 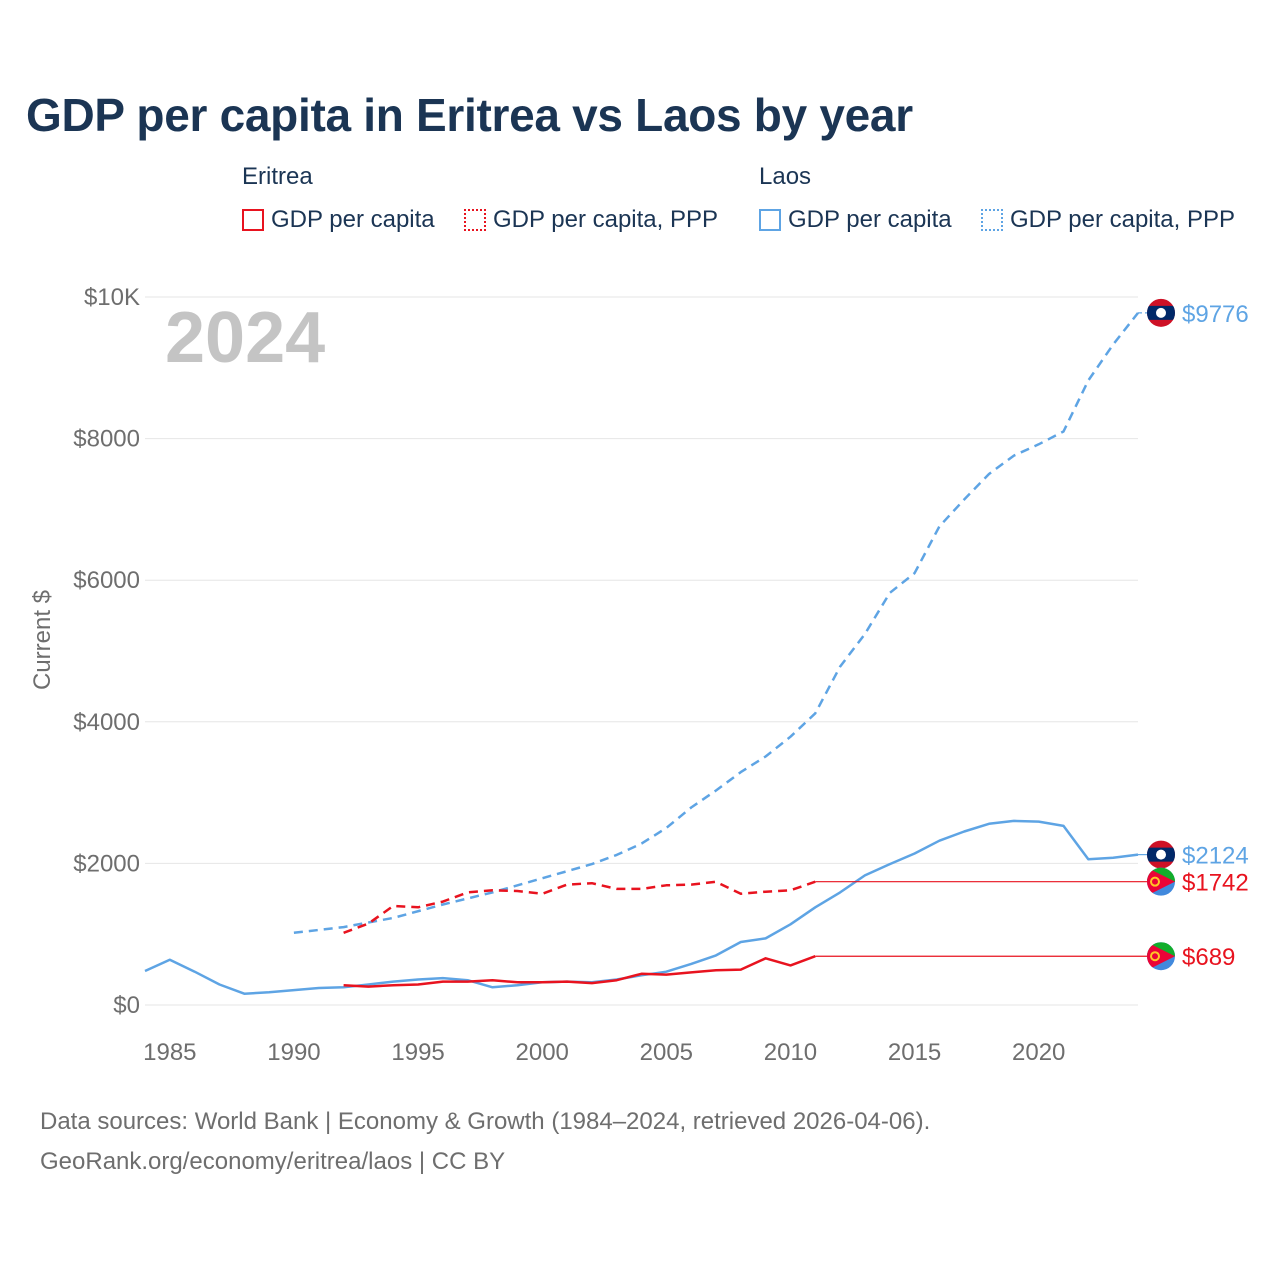 What do you see at coordinates (475, 220) in the screenshot?
I see `legend-swatch-dotted-red` at bounding box center [475, 220].